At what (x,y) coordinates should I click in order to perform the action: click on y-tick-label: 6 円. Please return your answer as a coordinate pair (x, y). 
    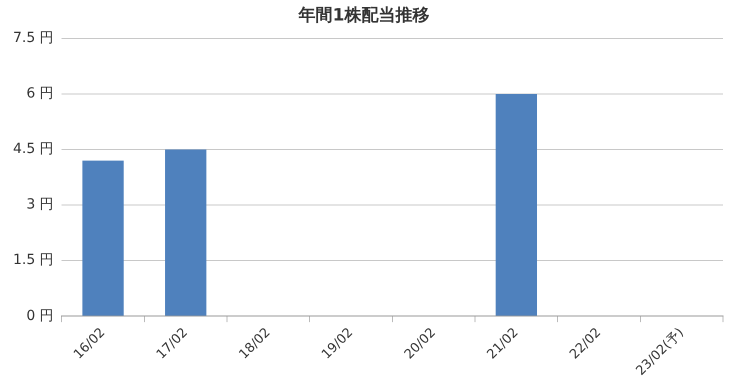
    Looking at the image, I should click on (40, 94).